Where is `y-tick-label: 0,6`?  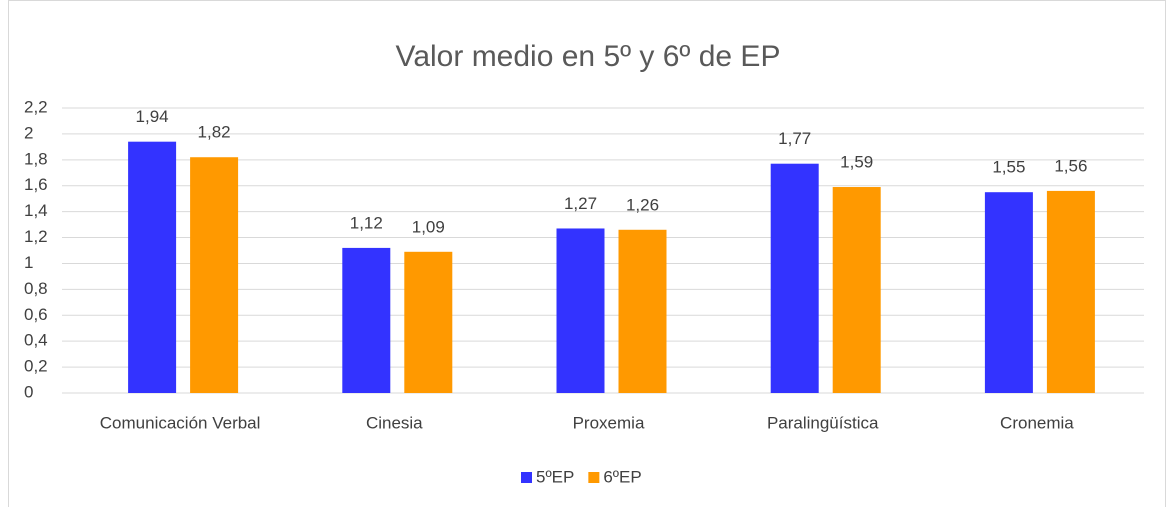
y-tick-label: 0,6 is located at coordinates (36, 314).